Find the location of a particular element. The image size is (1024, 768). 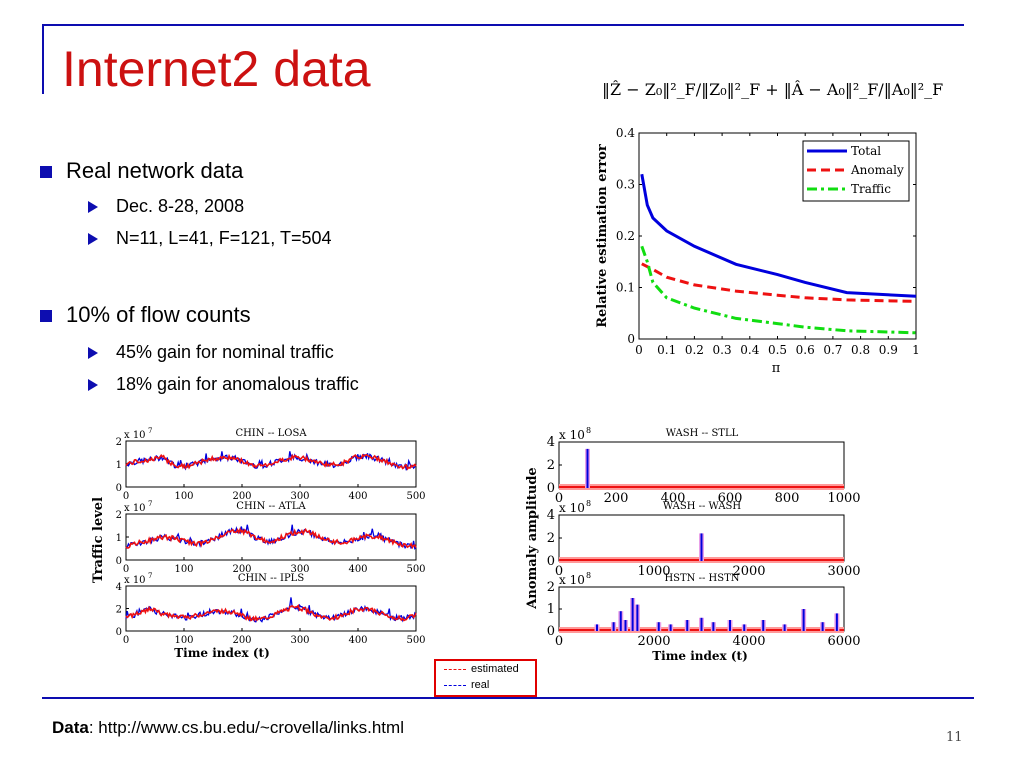

left-rule is located at coordinates (43, 59).